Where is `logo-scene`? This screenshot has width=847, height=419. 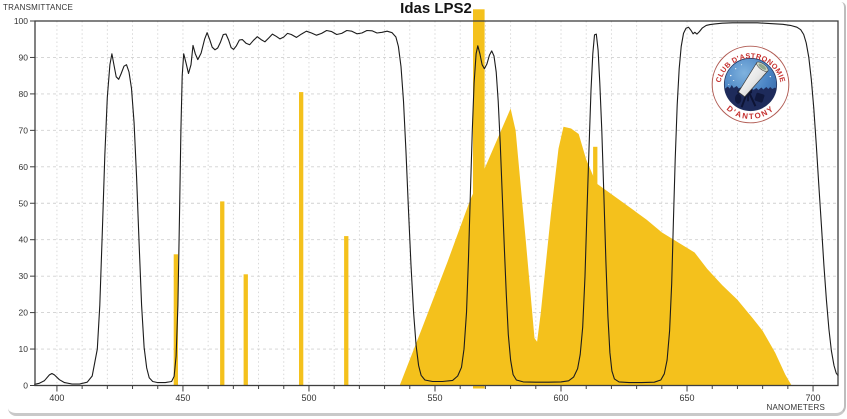
logo-scene is located at coordinates (750, 86).